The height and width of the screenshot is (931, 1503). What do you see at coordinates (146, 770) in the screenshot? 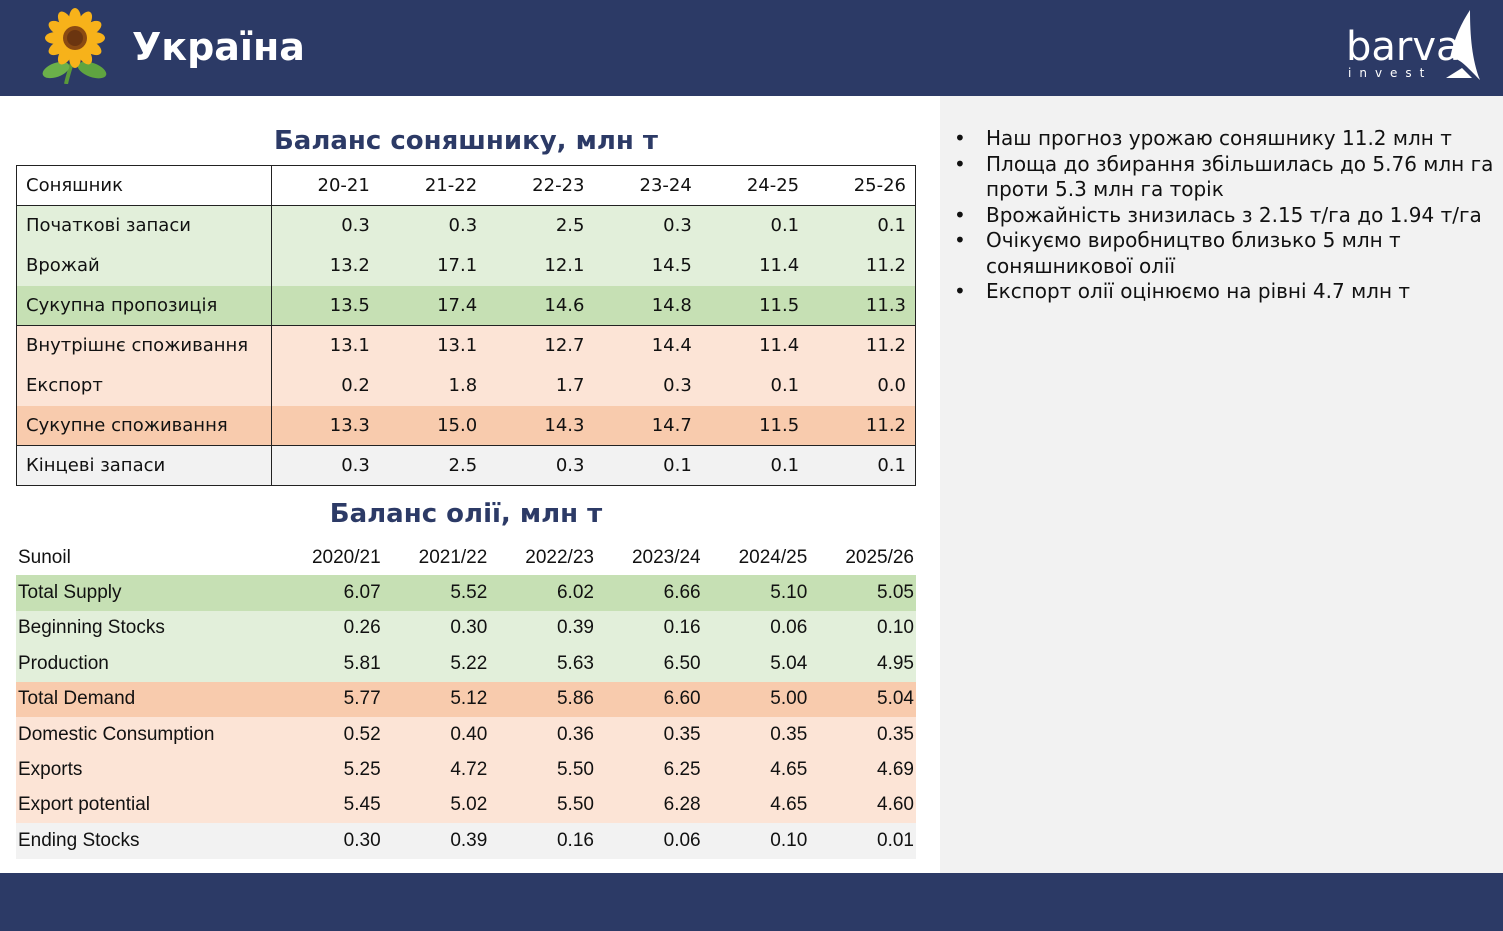
I see `row-label: Exports` at bounding box center [146, 770].